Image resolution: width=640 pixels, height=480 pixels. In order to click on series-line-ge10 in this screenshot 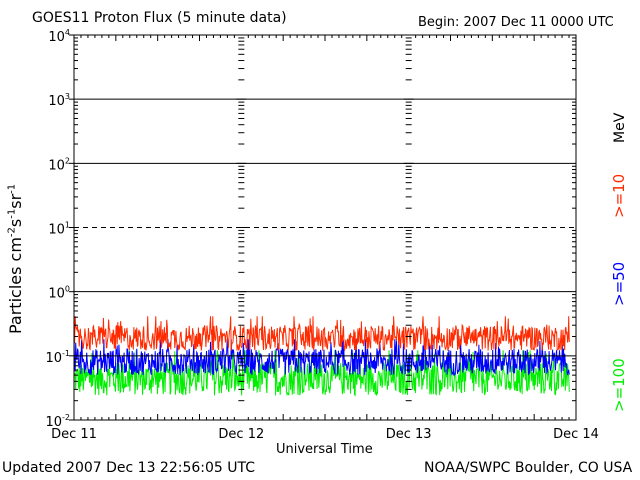, I will do `click(321, 334)`.